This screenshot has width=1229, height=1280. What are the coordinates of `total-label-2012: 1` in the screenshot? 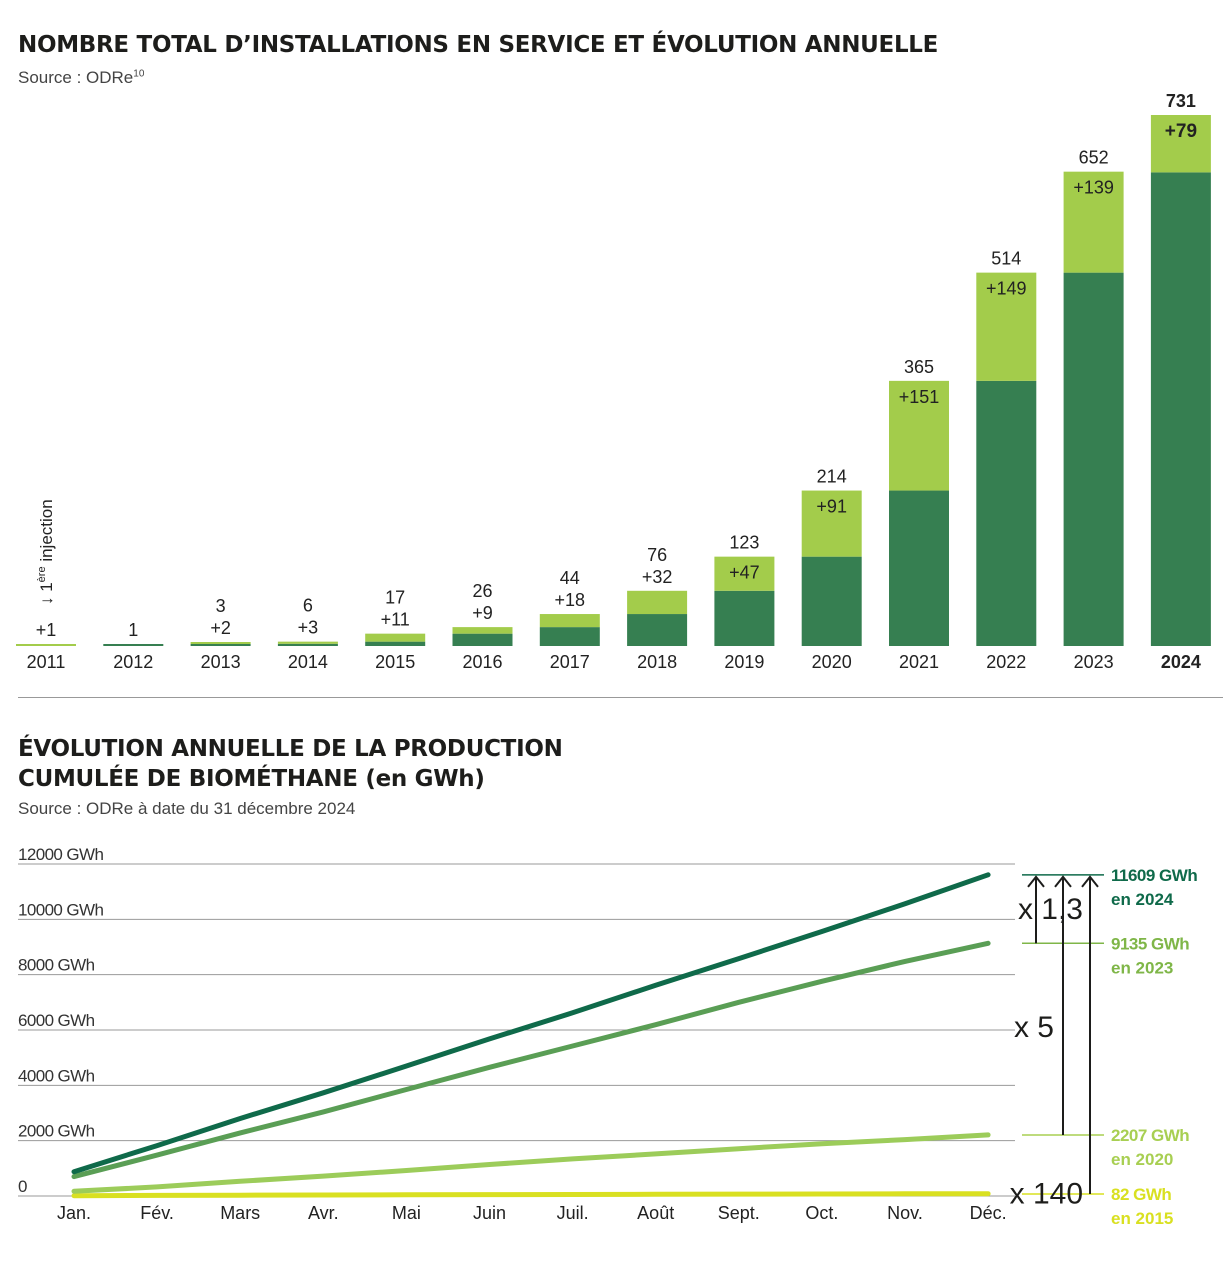 It's located at (133, 630).